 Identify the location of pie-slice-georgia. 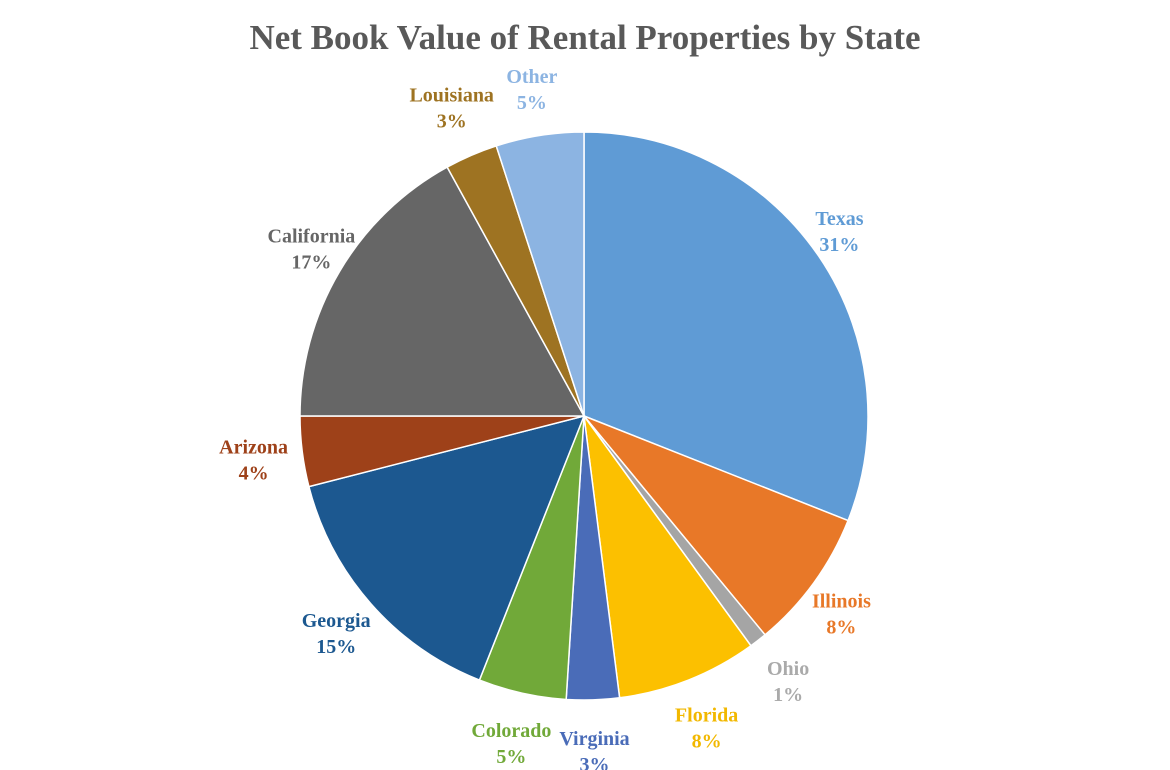
(447, 548).